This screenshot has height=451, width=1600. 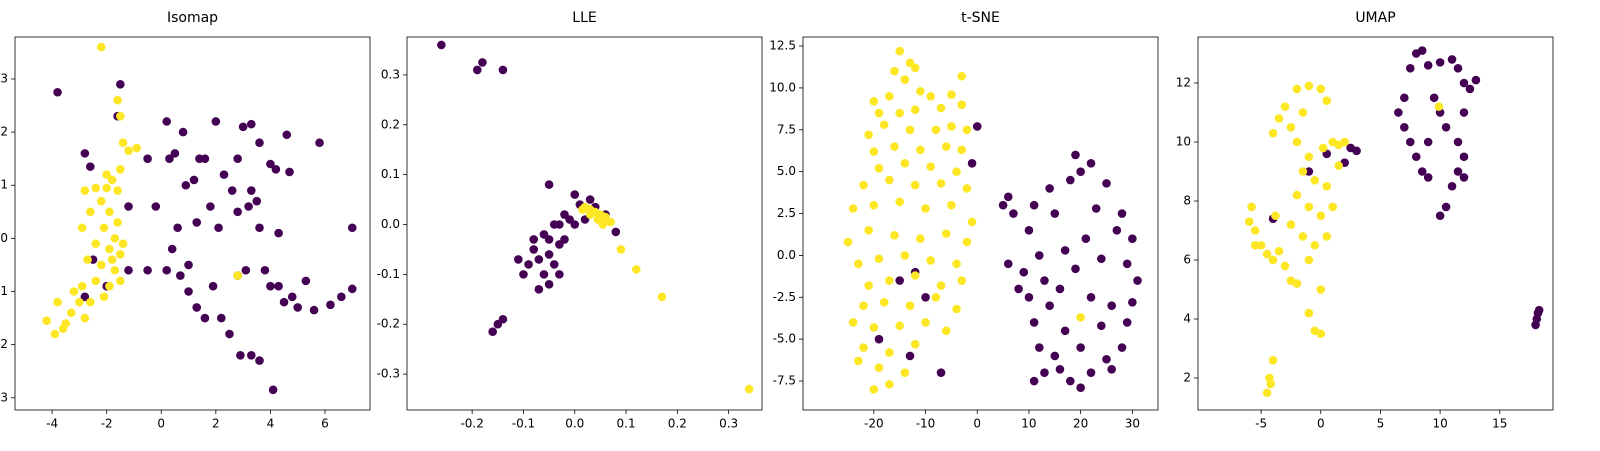 I want to click on y-tick-label: 0.3, so click(x=390, y=74).